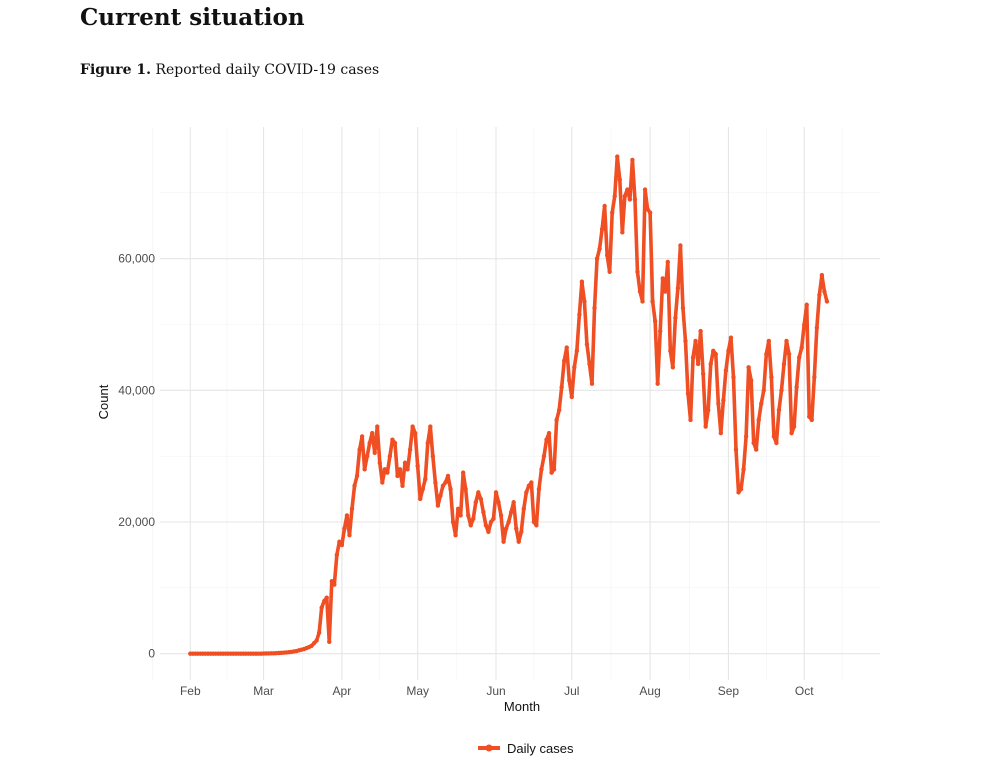  What do you see at coordinates (190, 691) in the screenshot?
I see `x-tick-label: Feb` at bounding box center [190, 691].